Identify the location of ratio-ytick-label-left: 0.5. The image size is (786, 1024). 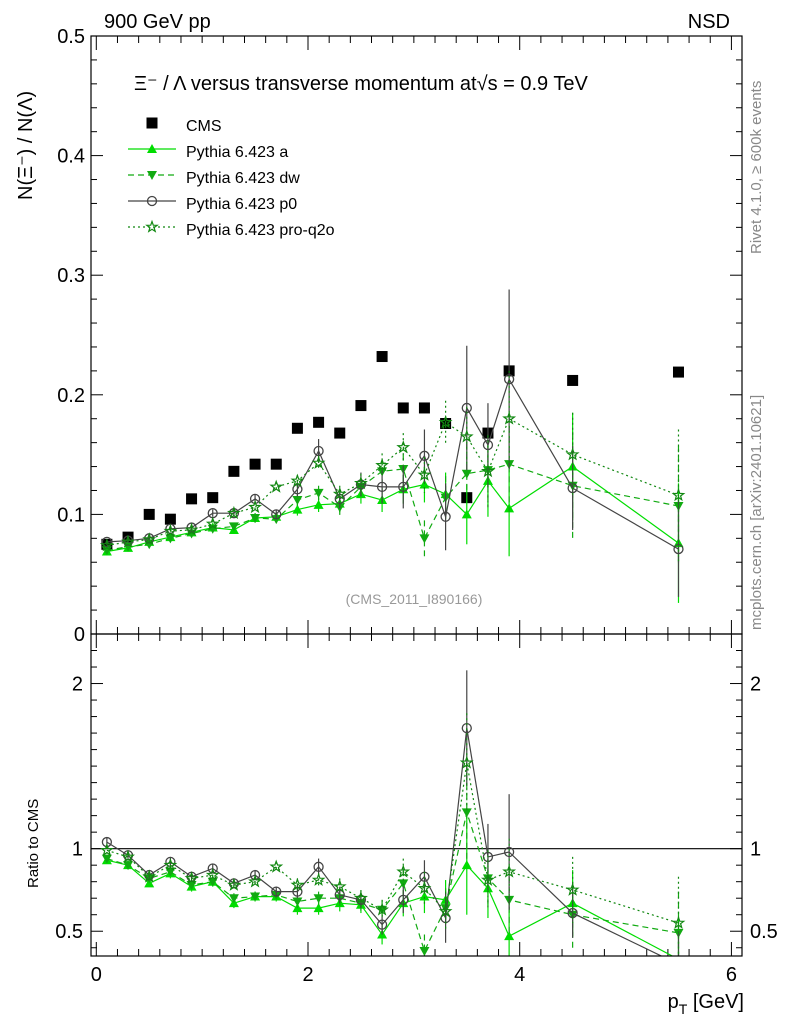
(69, 932).